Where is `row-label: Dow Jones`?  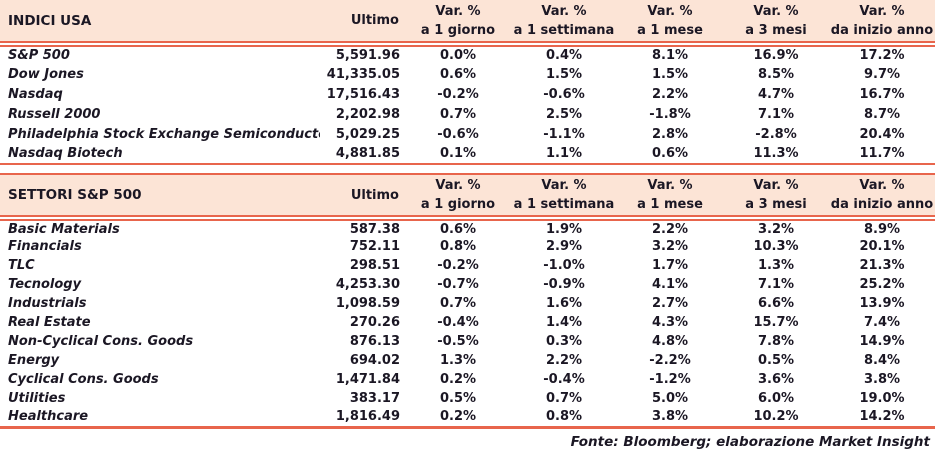 row-label: Dow Jones is located at coordinates (46, 74).